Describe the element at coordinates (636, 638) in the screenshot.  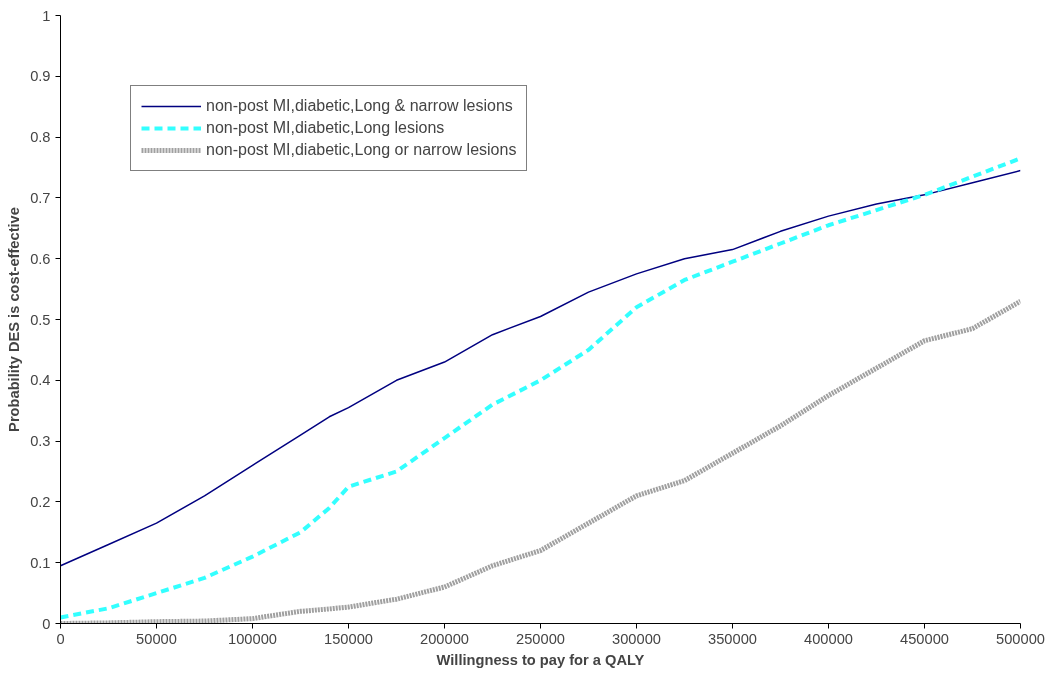
I see `x-tick-label: 300000` at that location.